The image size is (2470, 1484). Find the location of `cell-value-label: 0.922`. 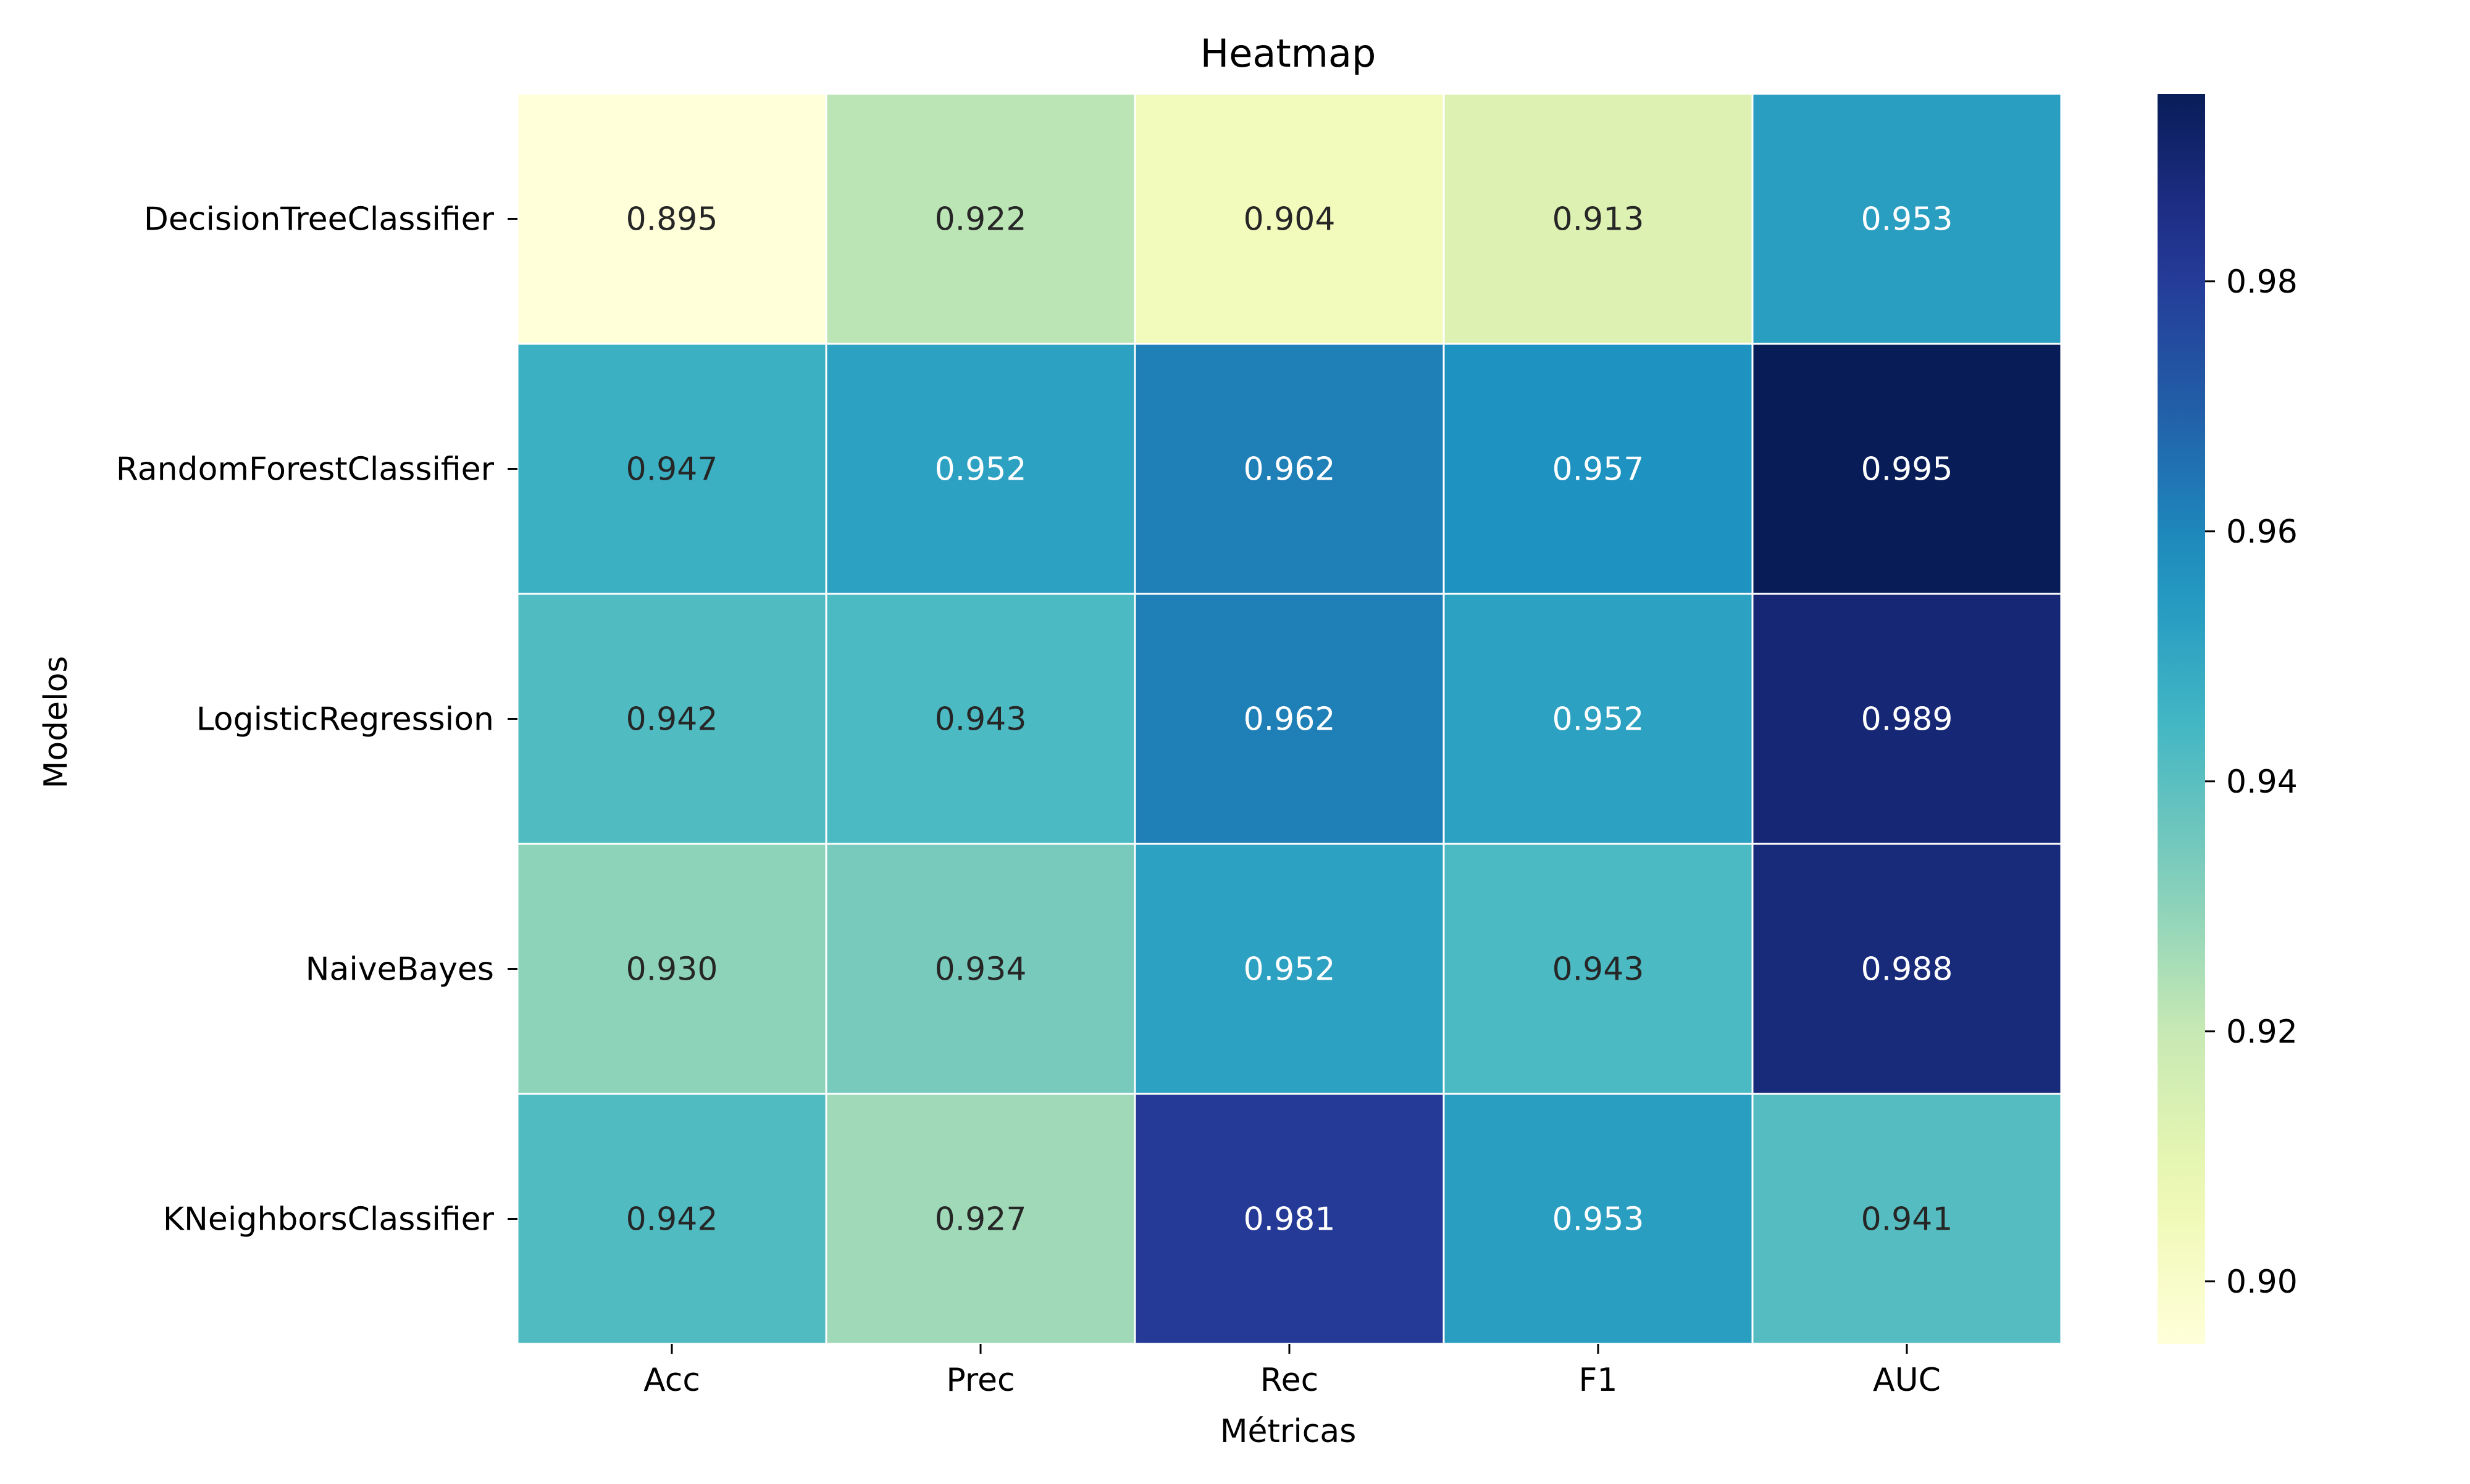

cell-value-label: 0.922 is located at coordinates (981, 219).